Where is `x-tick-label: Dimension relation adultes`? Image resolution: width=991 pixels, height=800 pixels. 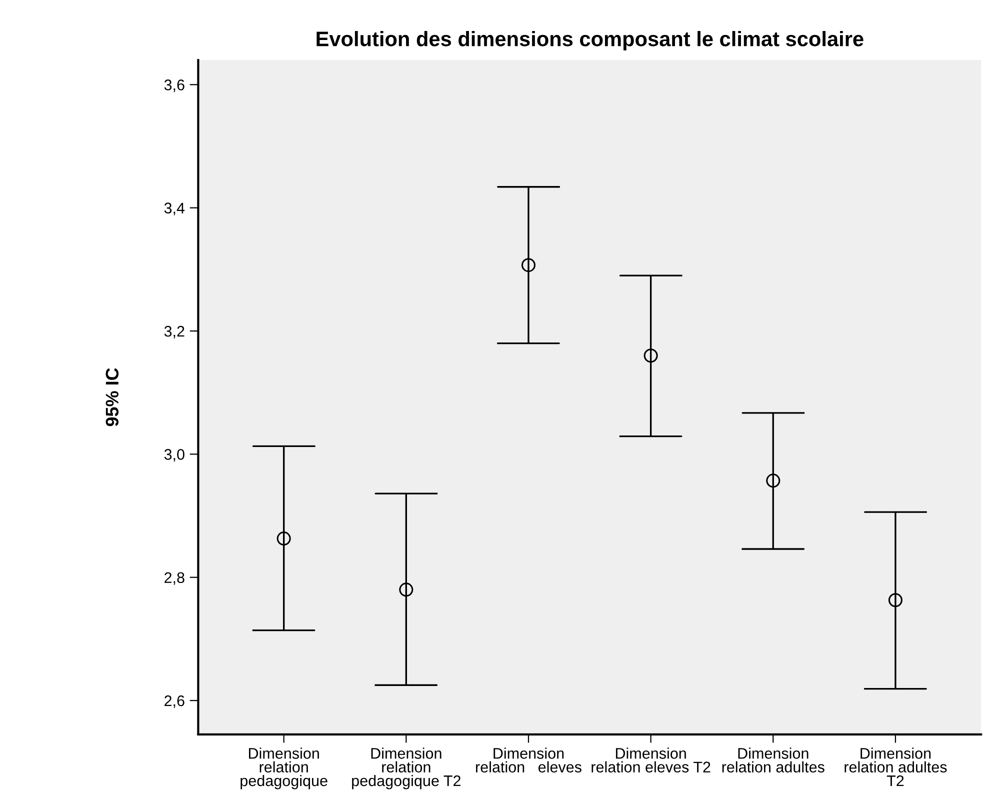 x-tick-label: Dimension relation adultes is located at coordinates (773, 760).